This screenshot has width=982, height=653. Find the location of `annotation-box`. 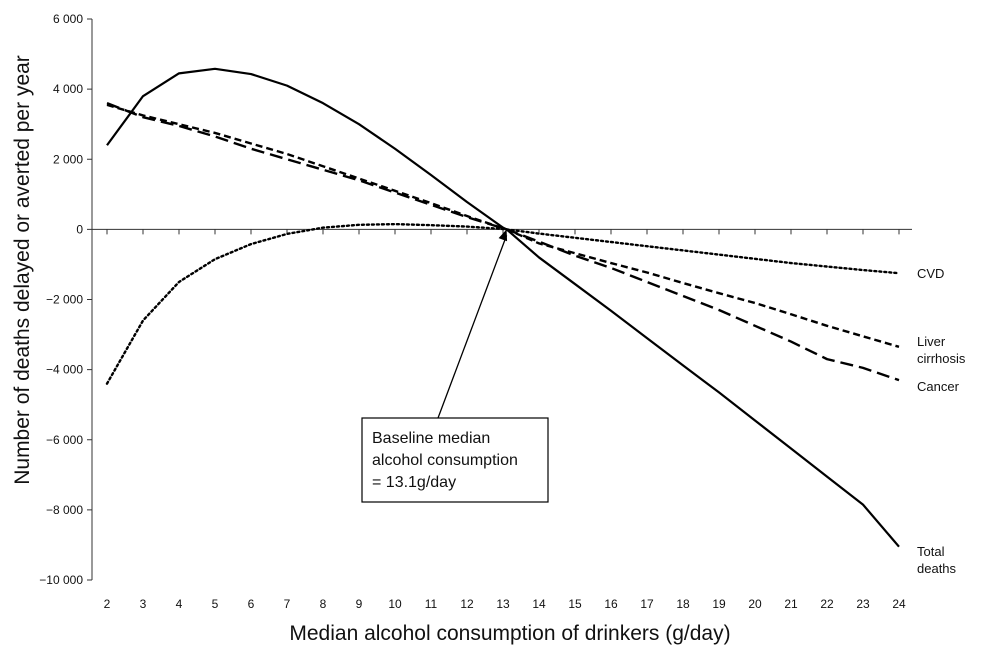

annotation-box is located at coordinates (455, 460).